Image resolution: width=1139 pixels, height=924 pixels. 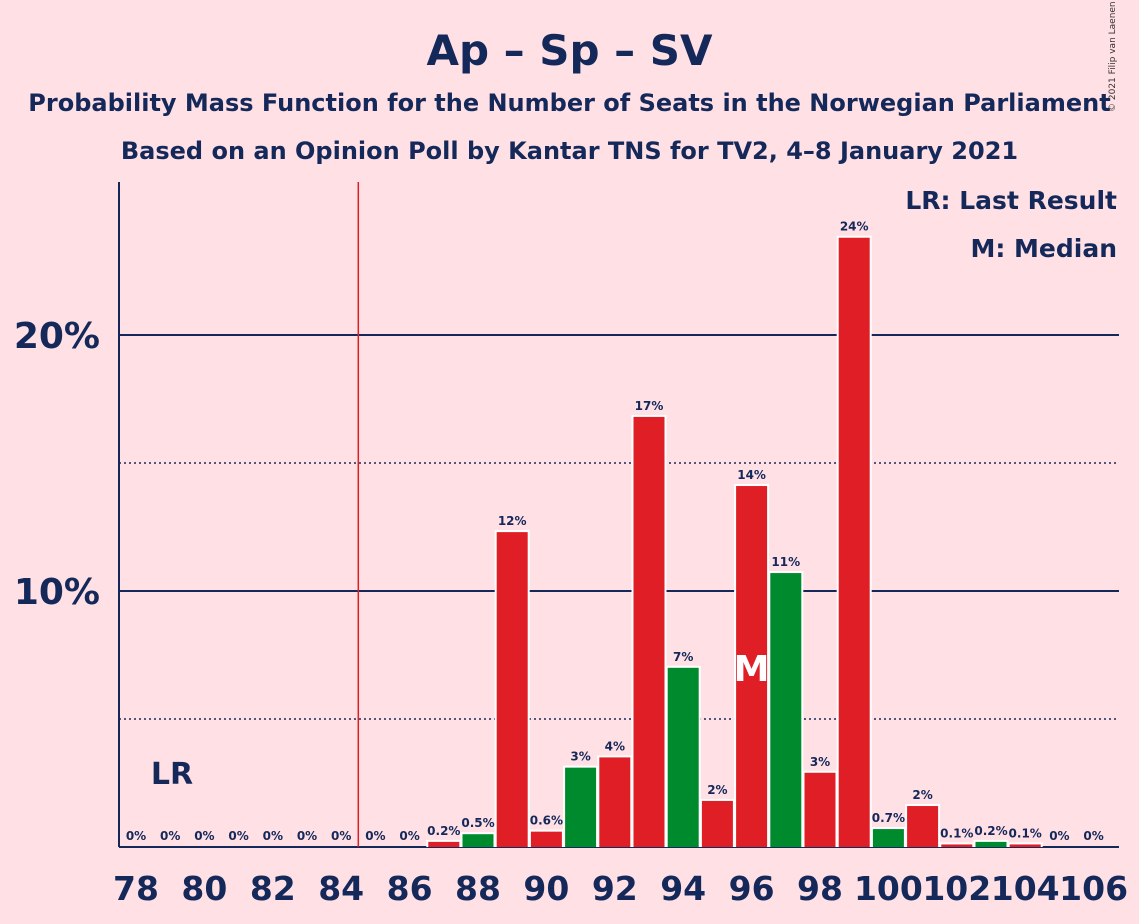 I want to click on bar-value-label: 24%, so click(x=854, y=227).